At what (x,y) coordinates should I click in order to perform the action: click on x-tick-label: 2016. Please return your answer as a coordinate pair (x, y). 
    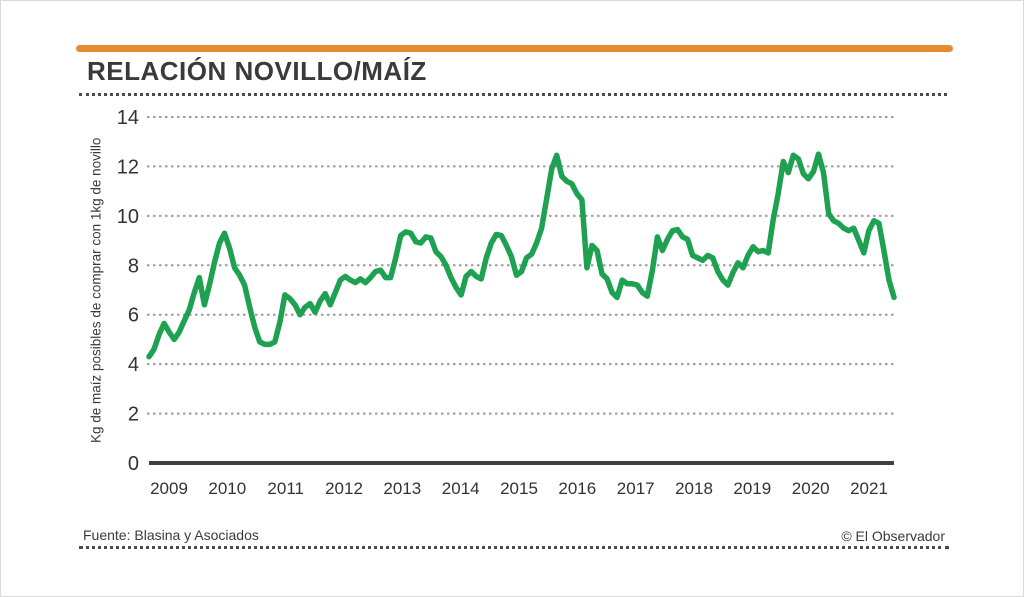
    Looking at the image, I should click on (577, 488).